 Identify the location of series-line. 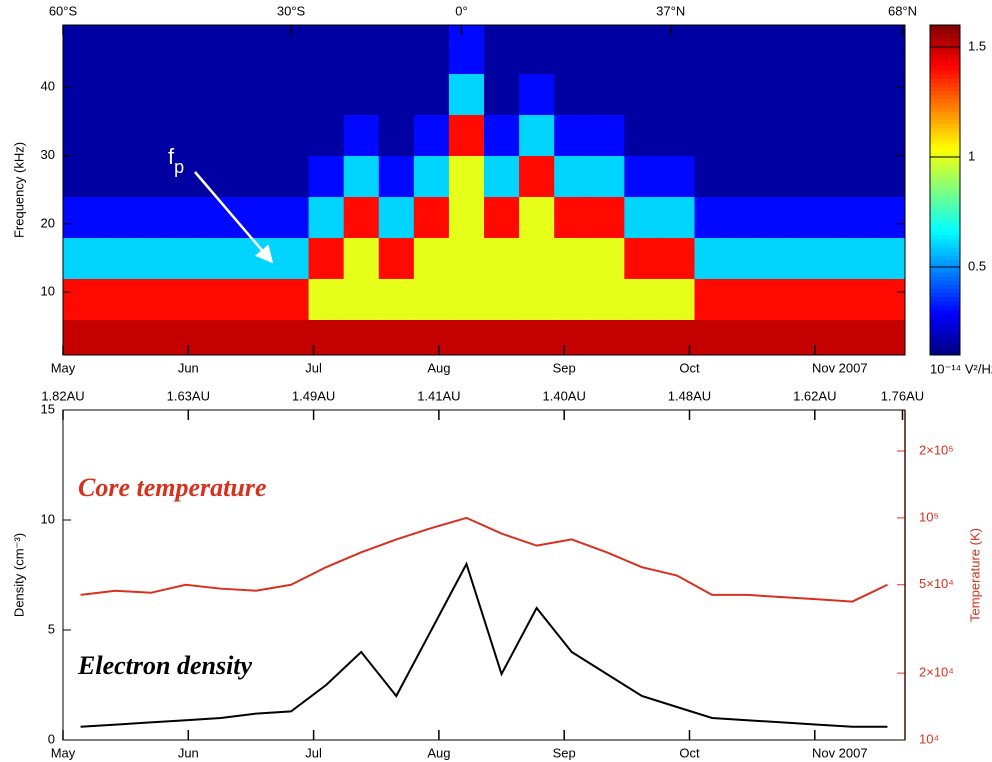
(484, 559).